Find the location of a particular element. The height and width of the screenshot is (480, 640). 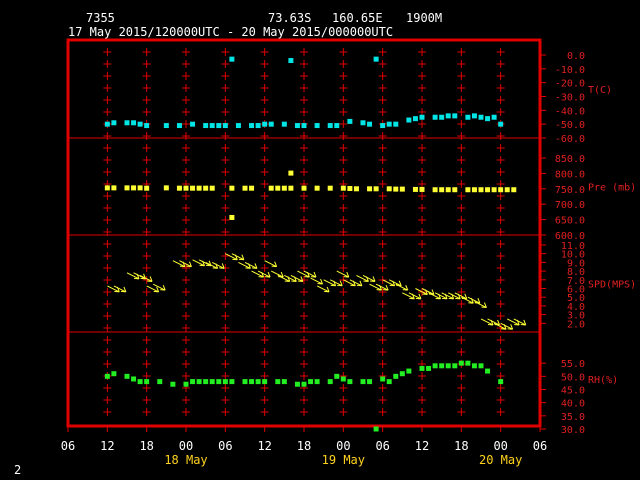

spd-y-tick-label: 11.0 is located at coordinates (573, 246).